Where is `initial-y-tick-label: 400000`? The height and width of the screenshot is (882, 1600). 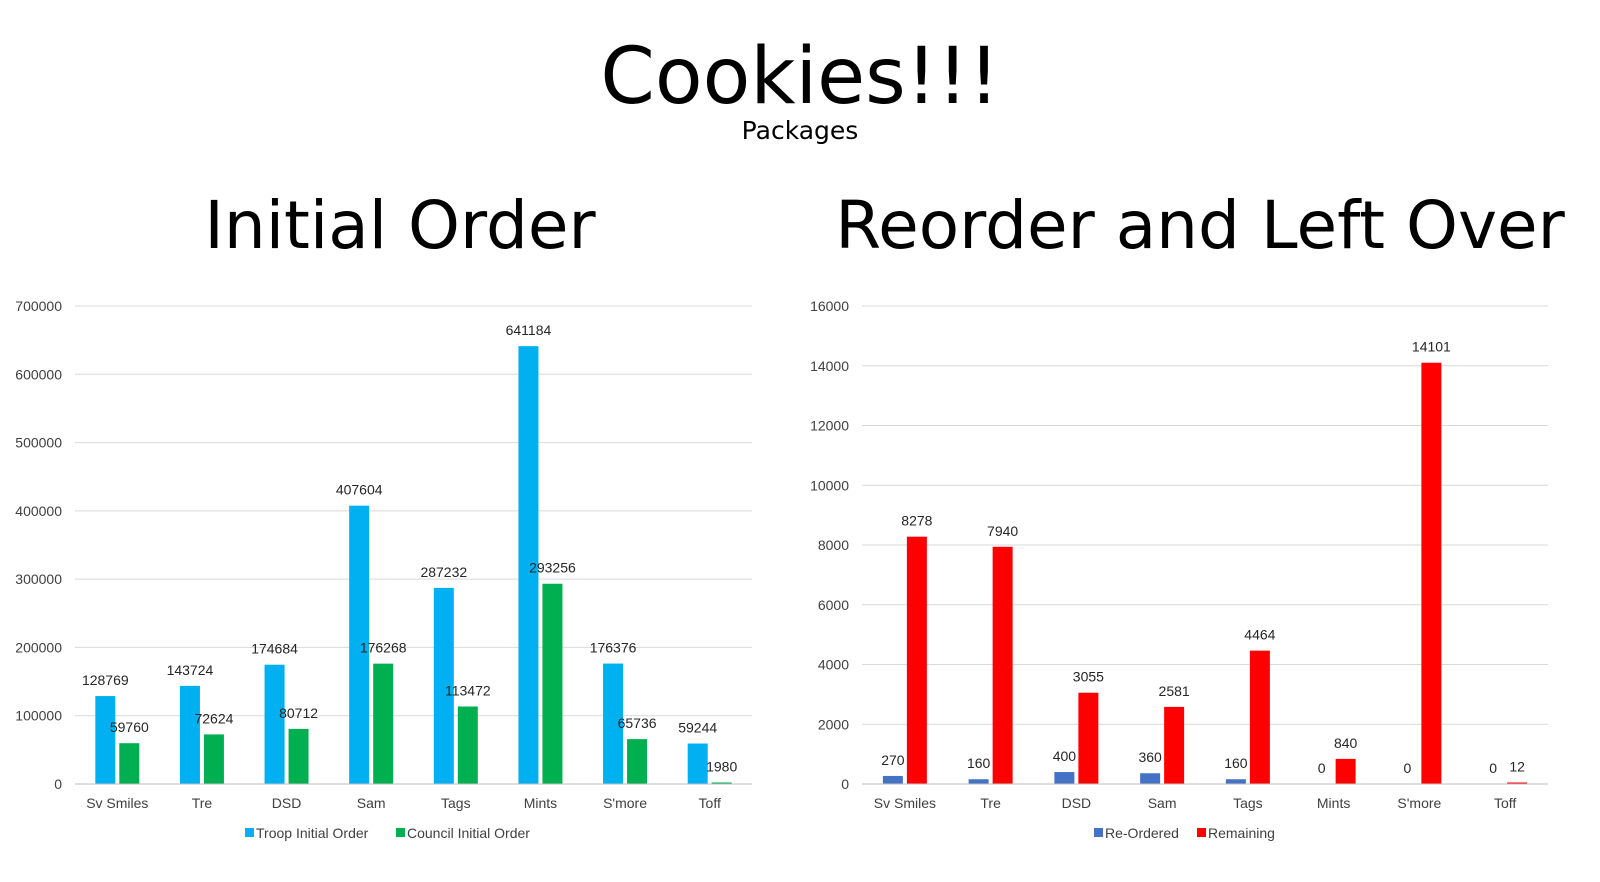 initial-y-tick-label: 400000 is located at coordinates (38, 511).